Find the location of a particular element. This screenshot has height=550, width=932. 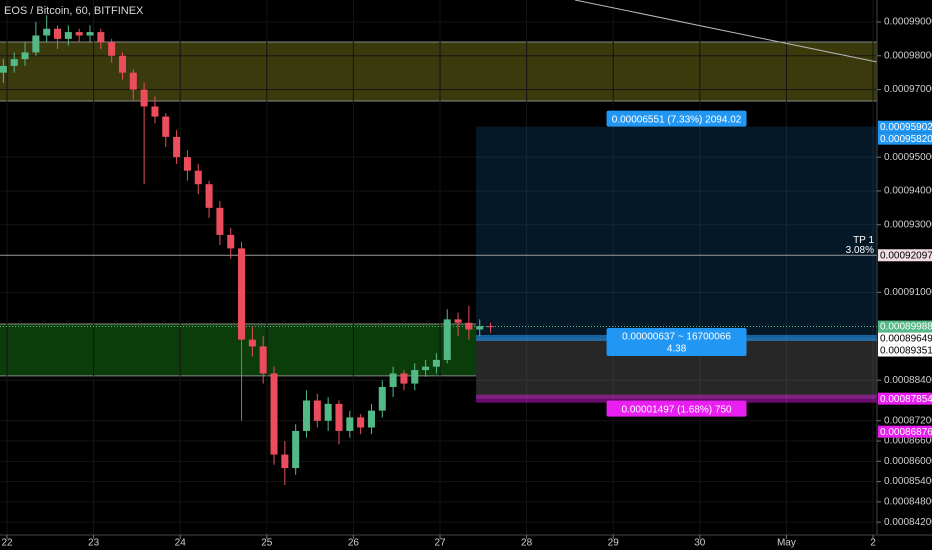

x-tick-label: 27 is located at coordinates (440, 543).